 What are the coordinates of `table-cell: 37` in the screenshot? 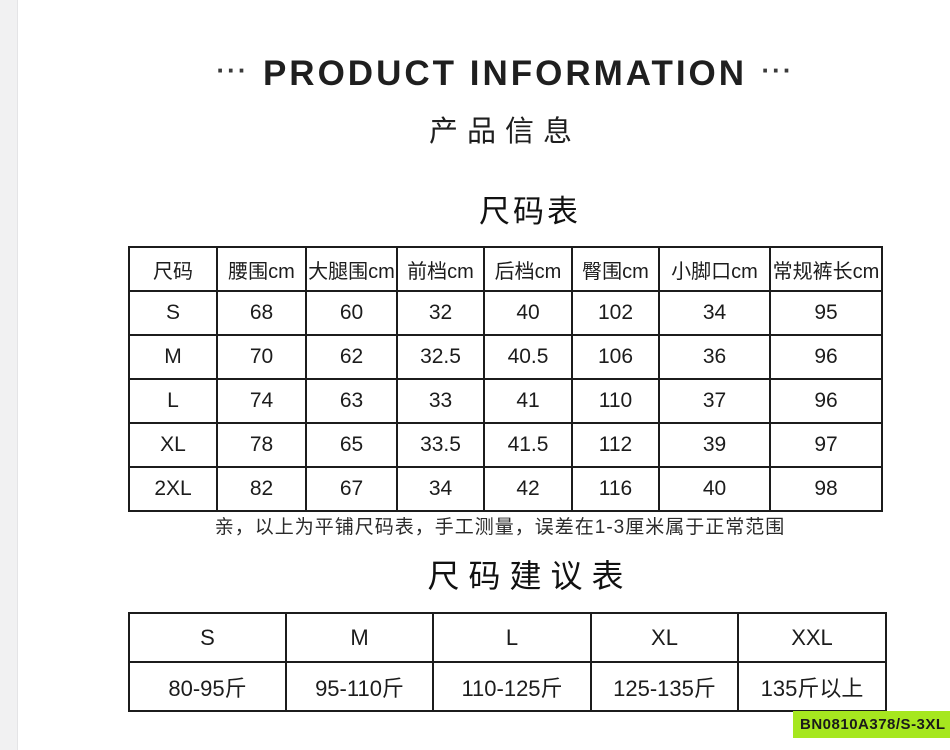 It's located at (714, 401).